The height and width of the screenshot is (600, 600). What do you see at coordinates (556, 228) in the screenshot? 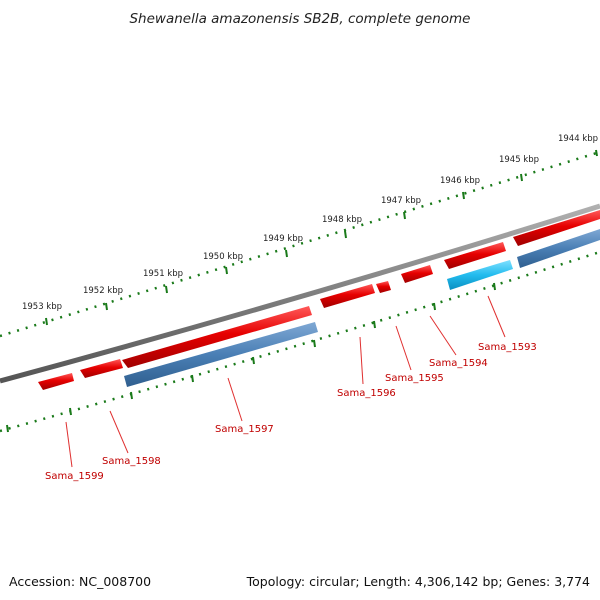
I see `gene-arrow-next` at bounding box center [556, 228].